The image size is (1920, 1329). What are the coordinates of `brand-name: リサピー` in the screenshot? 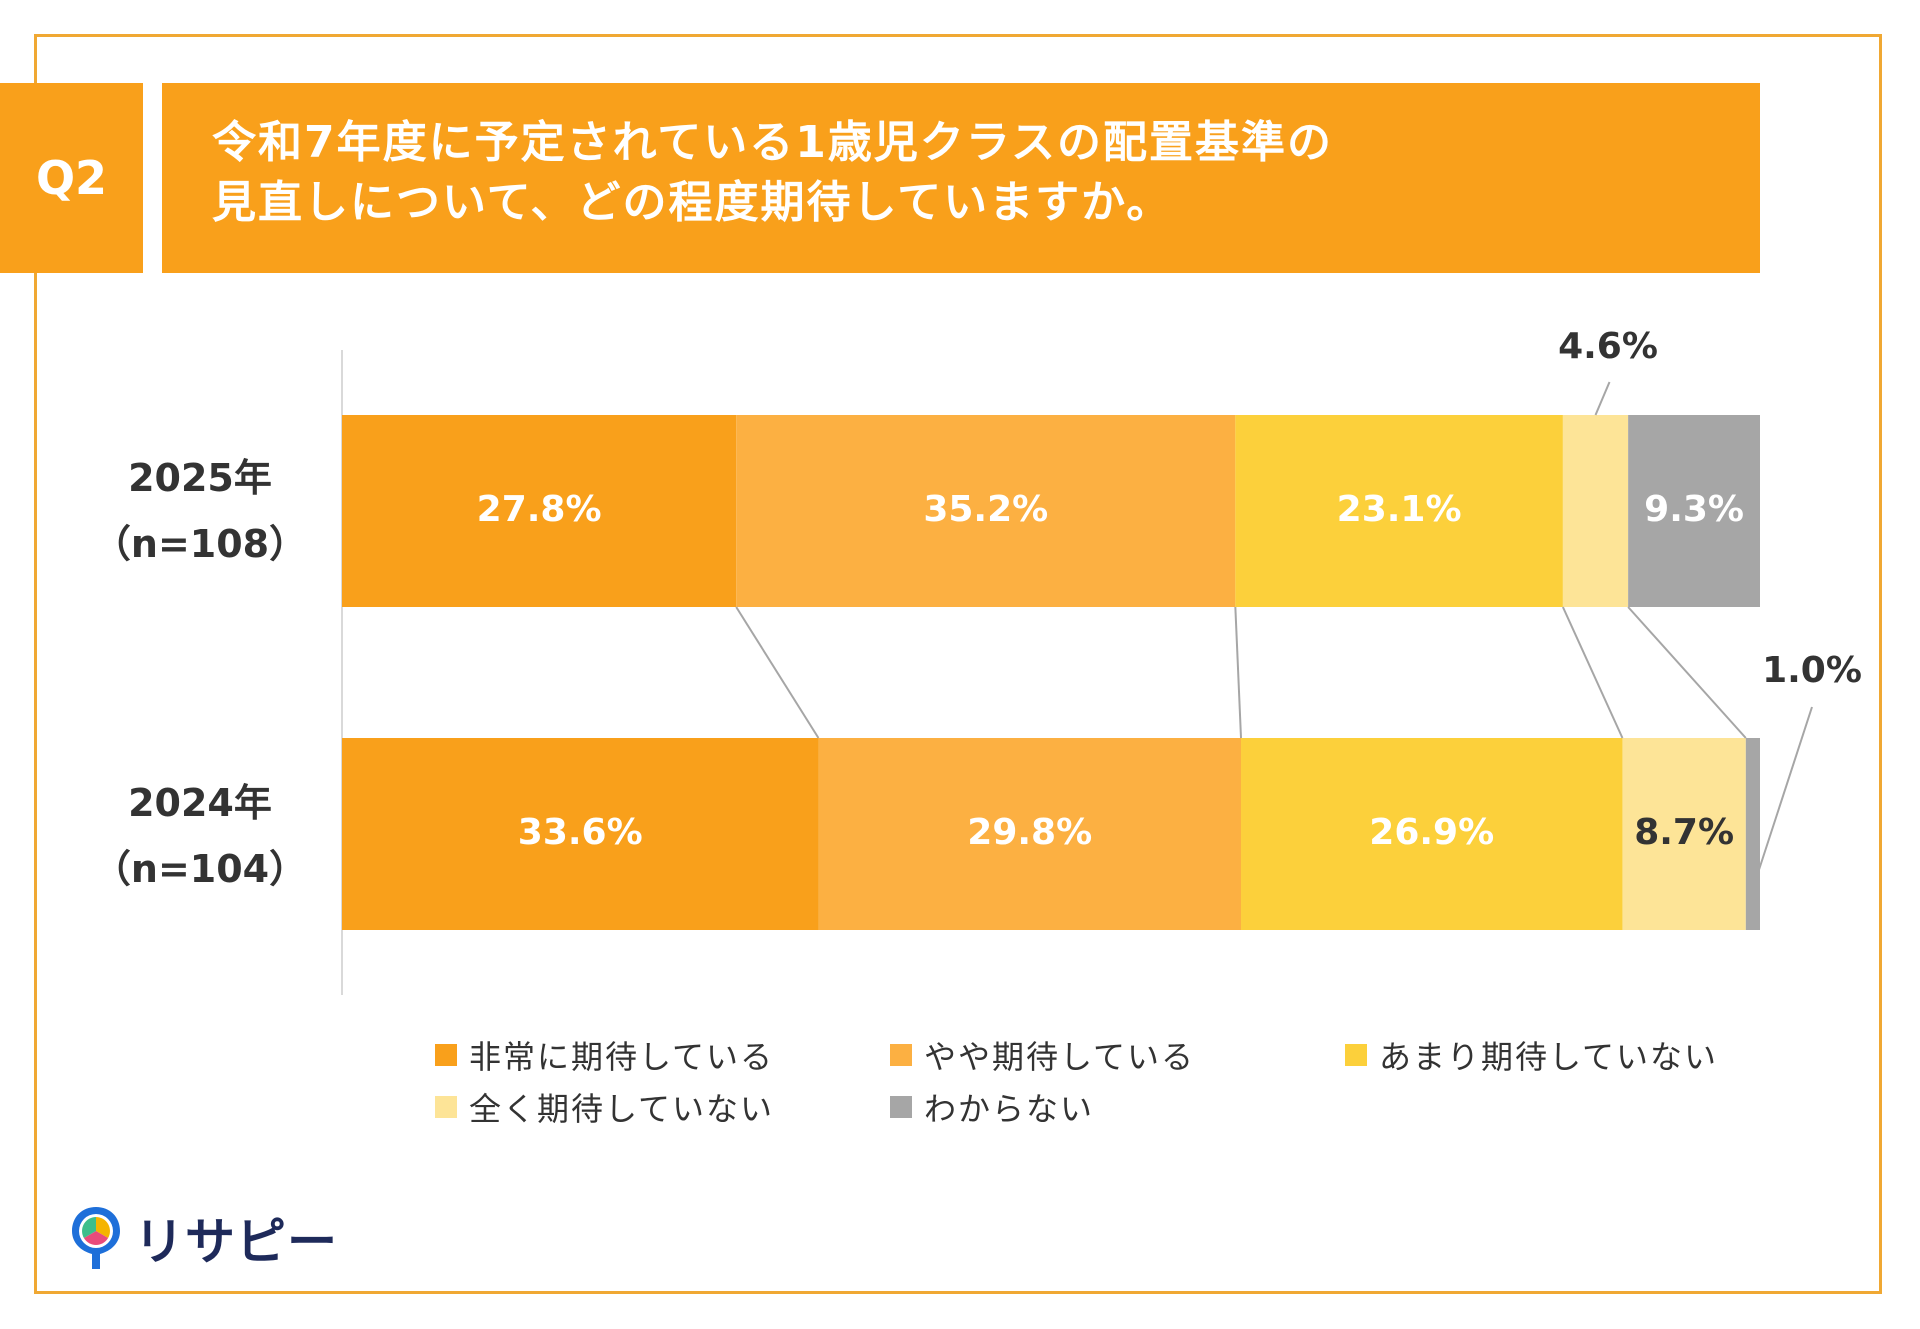 It's located at (236, 1242).